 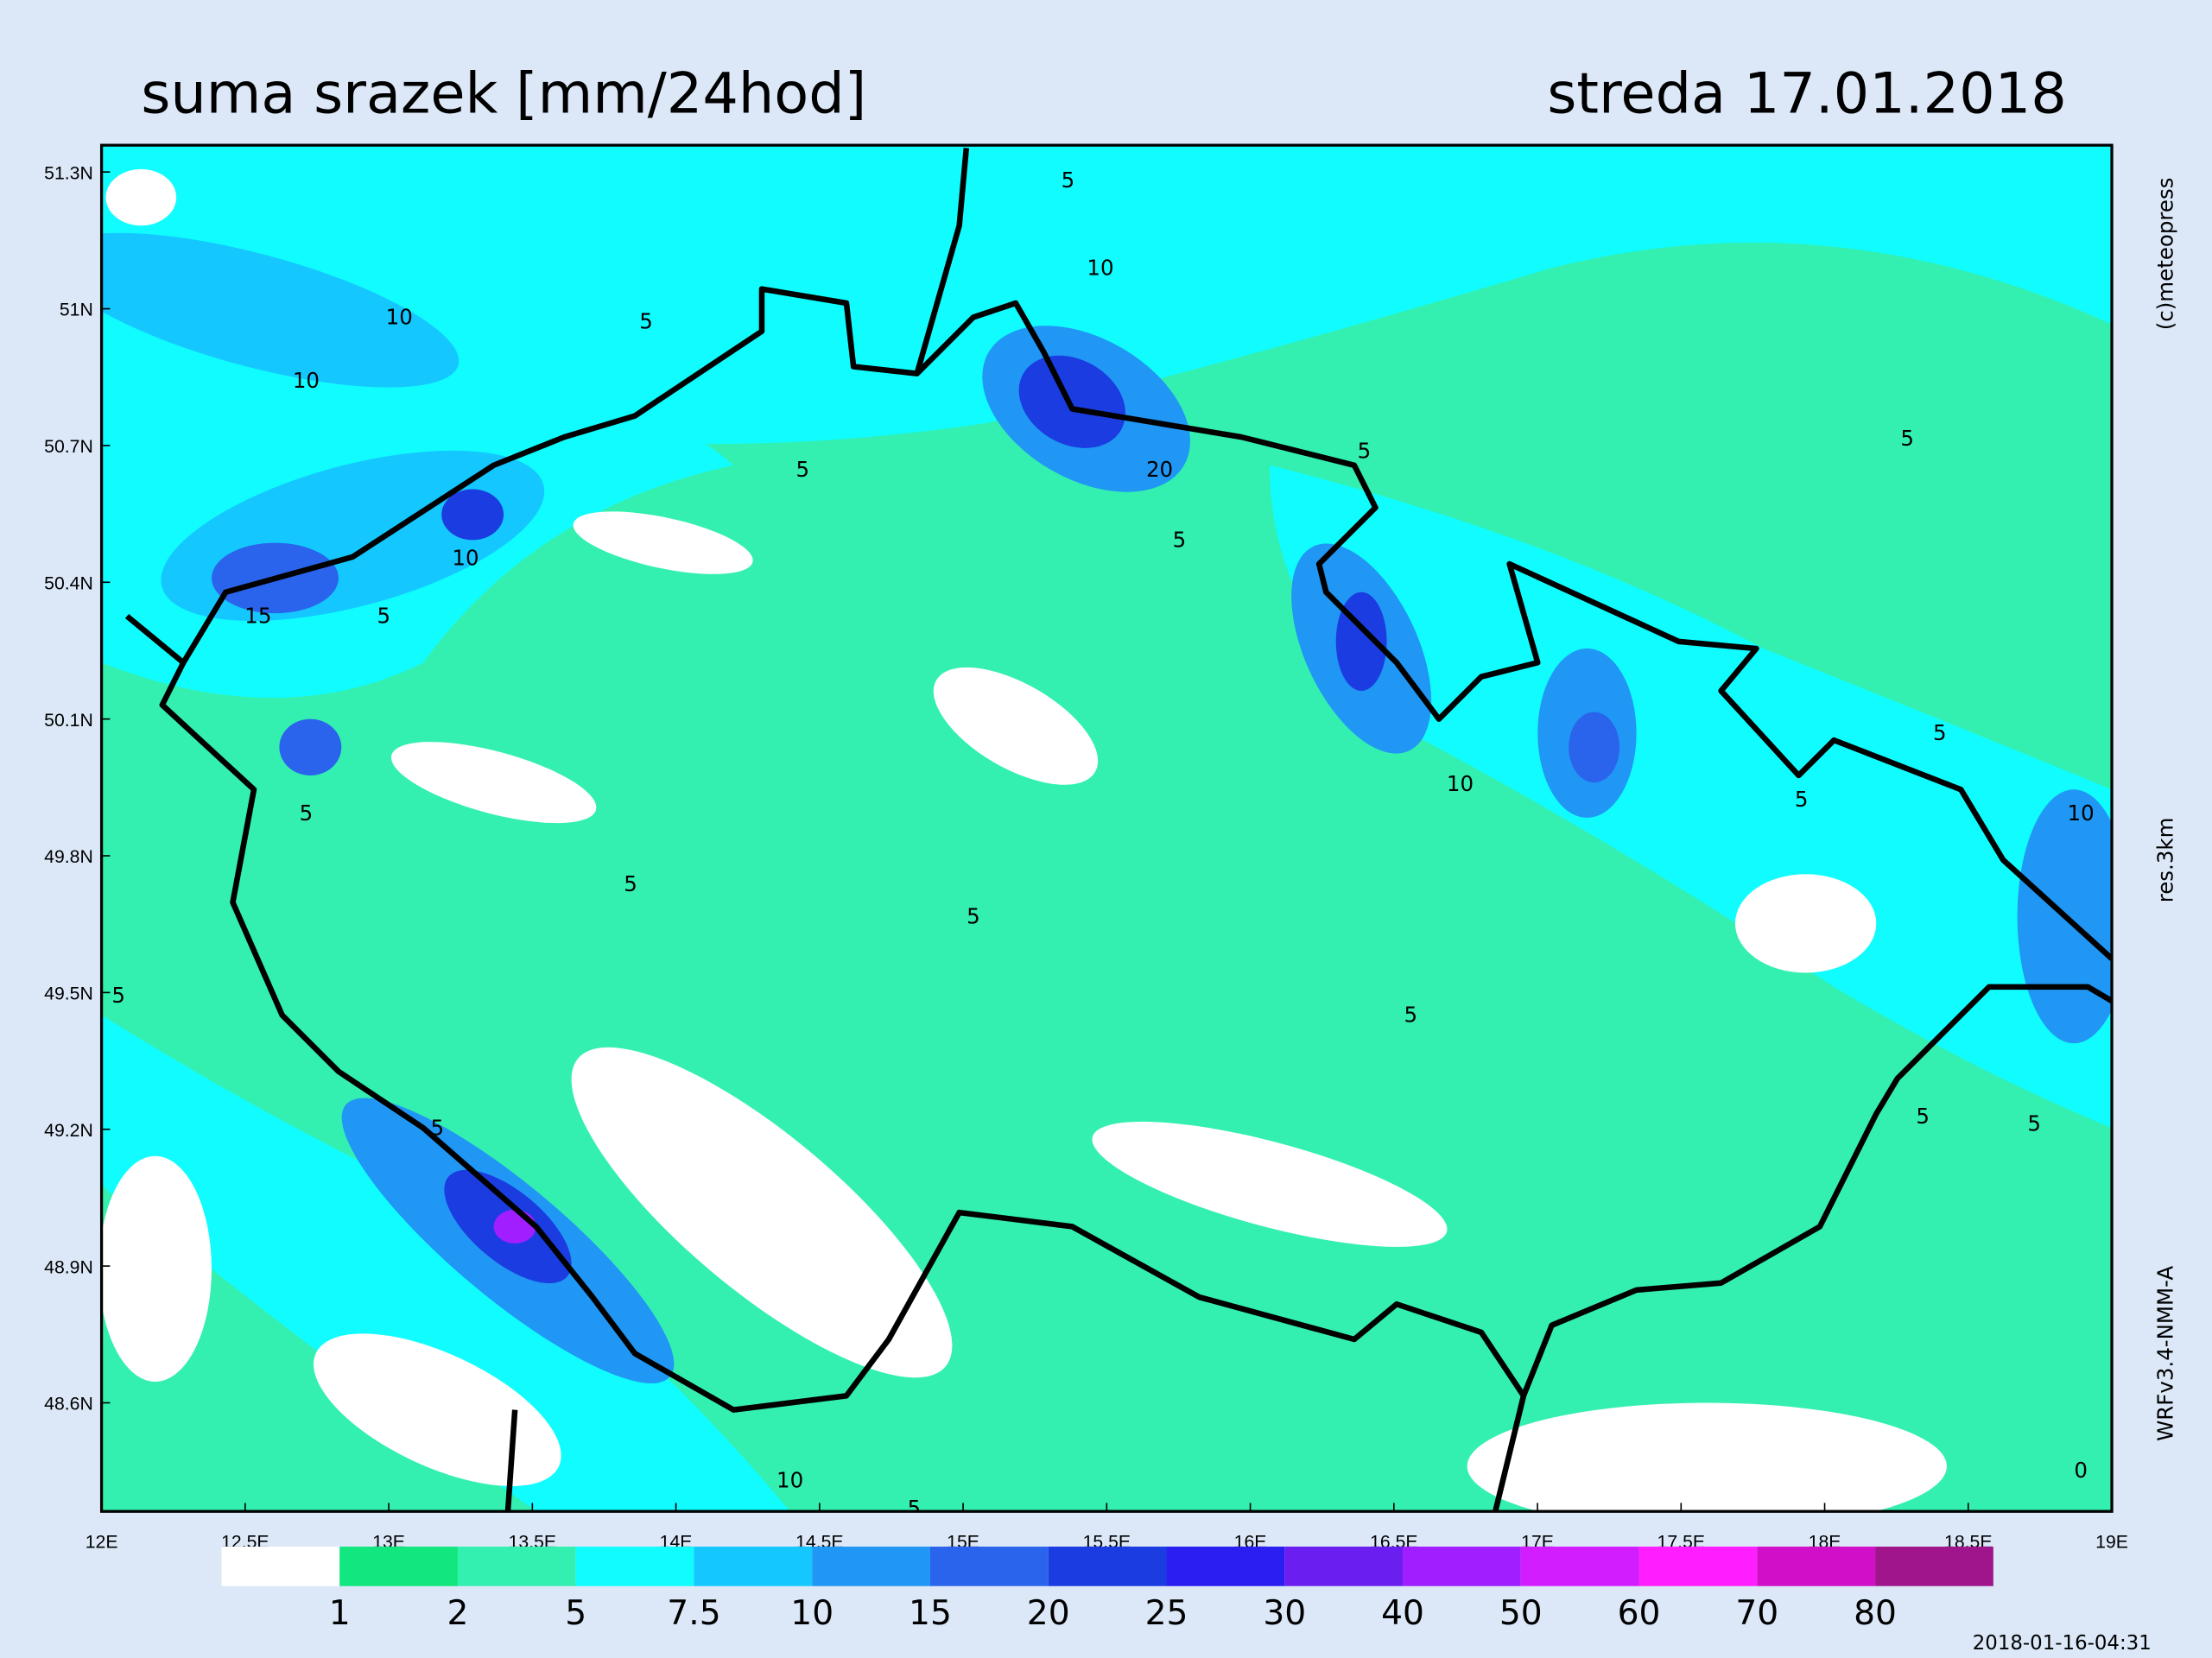 I want to click on legend-label: 20, so click(x=1048, y=1613).